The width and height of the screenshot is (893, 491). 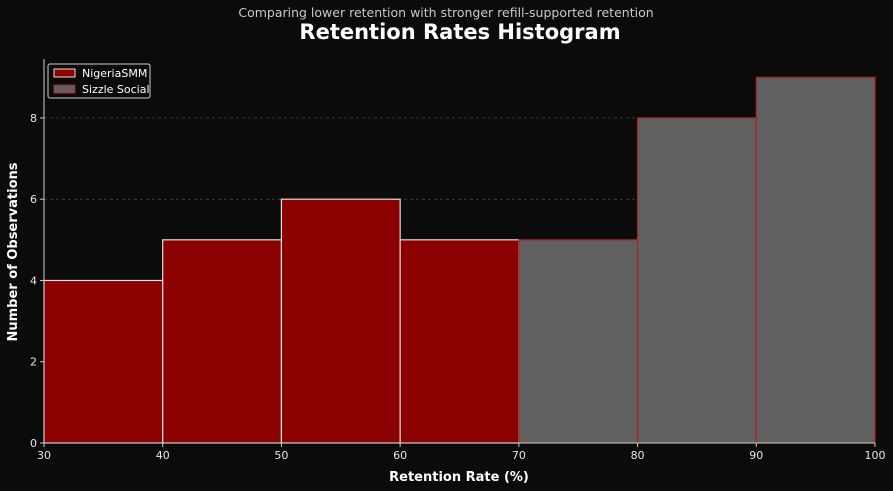 I want to click on y-tick-label: 2, so click(x=33, y=362).